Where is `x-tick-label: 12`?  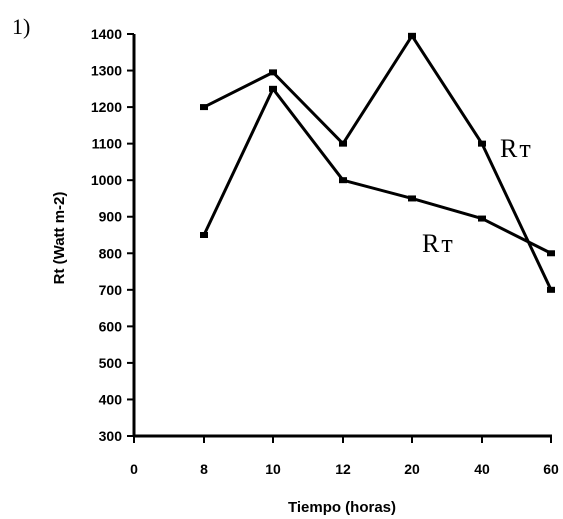 x-tick-label: 12 is located at coordinates (343, 469).